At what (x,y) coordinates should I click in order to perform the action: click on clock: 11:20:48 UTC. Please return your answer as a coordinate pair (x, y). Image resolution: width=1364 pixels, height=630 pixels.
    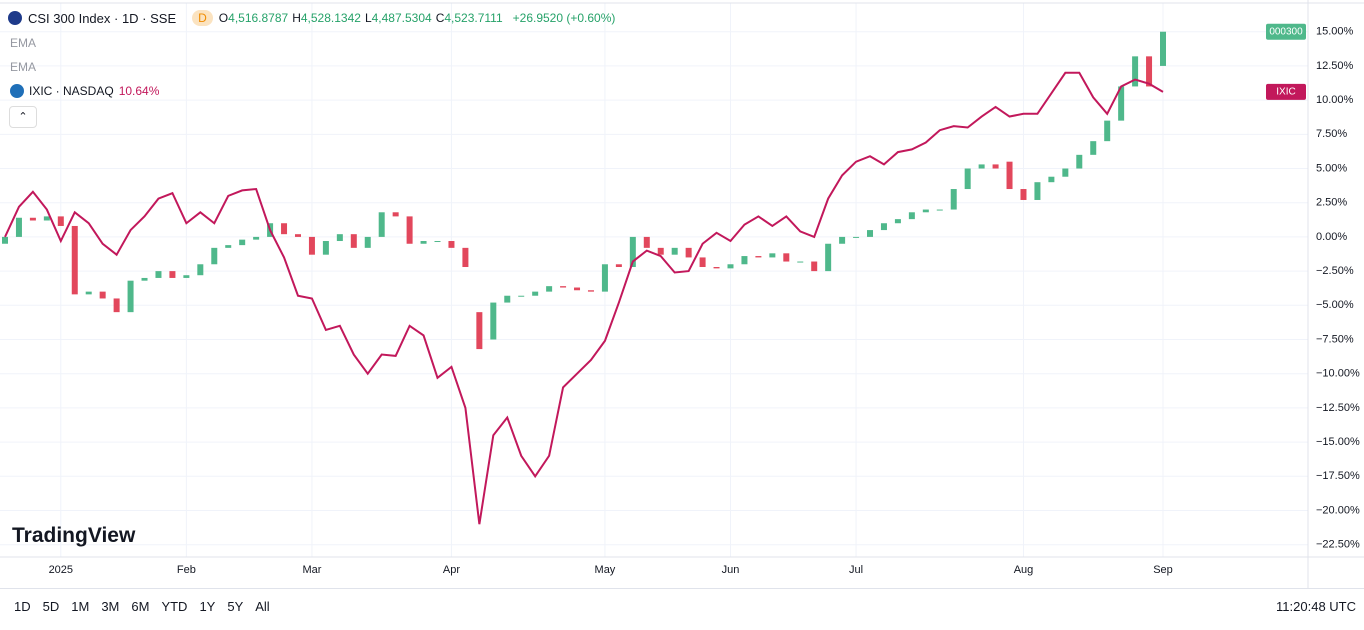
    Looking at the image, I should click on (1316, 606).